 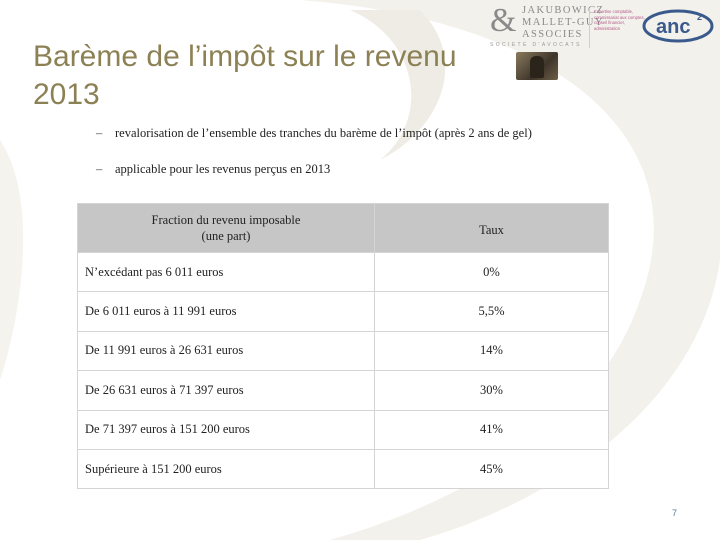 I want to click on tranche-cell: De 6 011 euros à 11 991 euros, so click(x=226, y=311).